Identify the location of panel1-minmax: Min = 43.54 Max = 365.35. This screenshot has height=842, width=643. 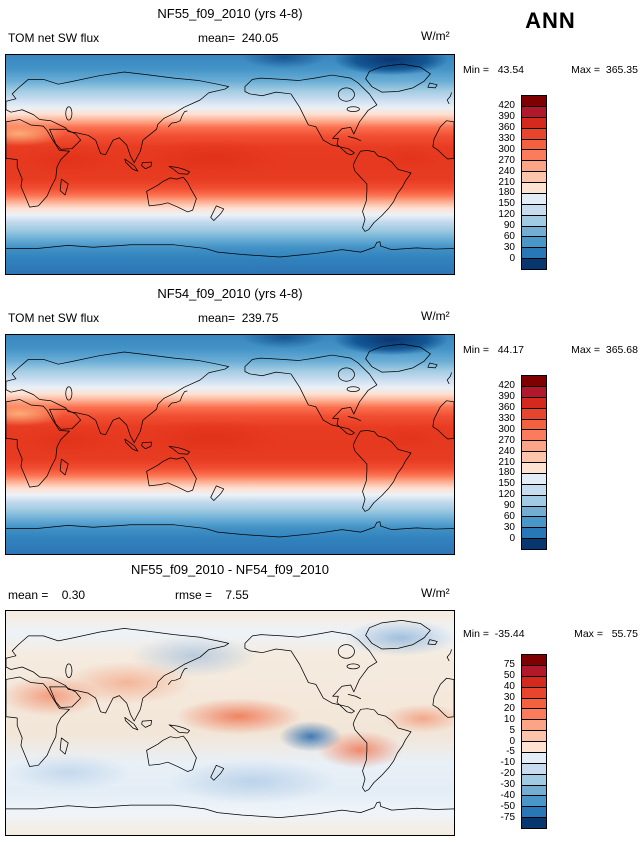
(550, 70).